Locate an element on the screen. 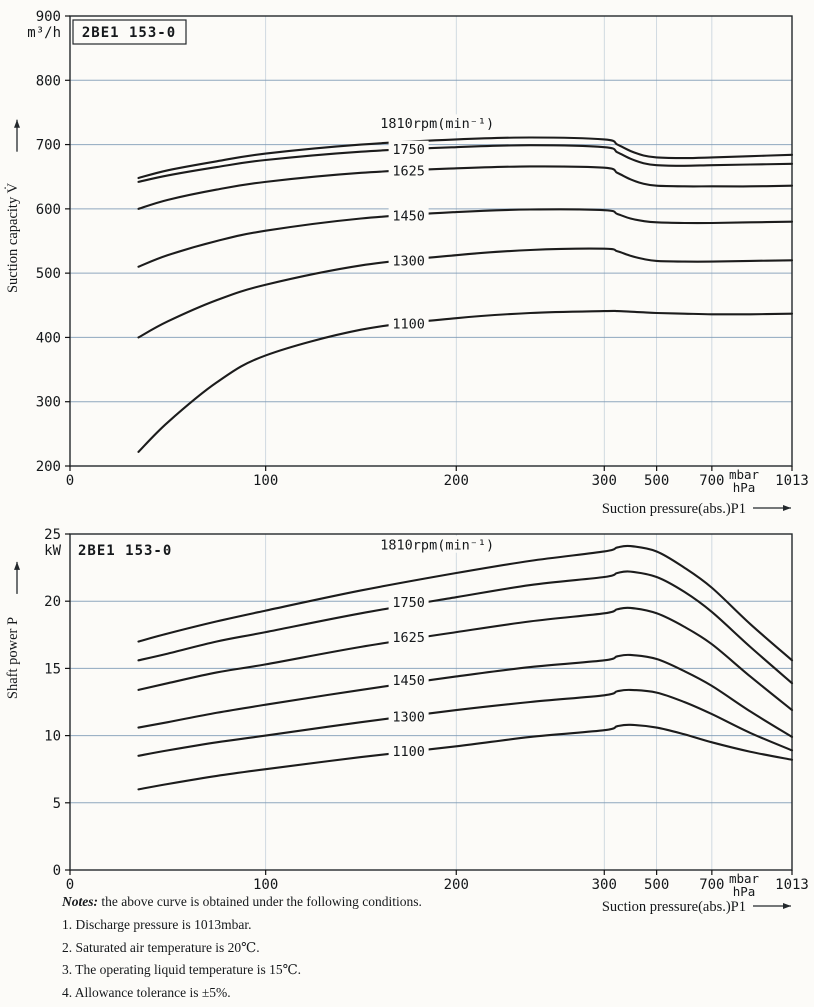  svg-text: 400 is located at coordinates (48, 338).